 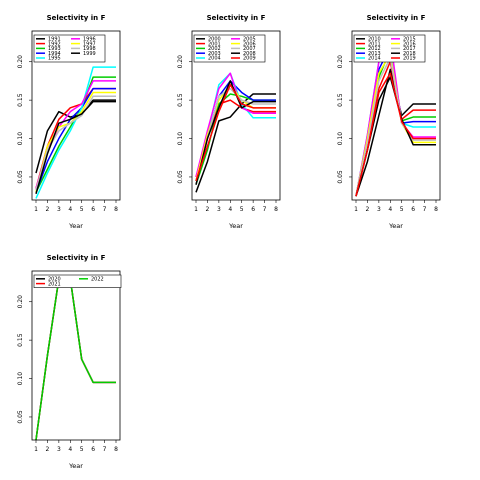 I want to click on legend-label: 1993, so click(x=54, y=49).